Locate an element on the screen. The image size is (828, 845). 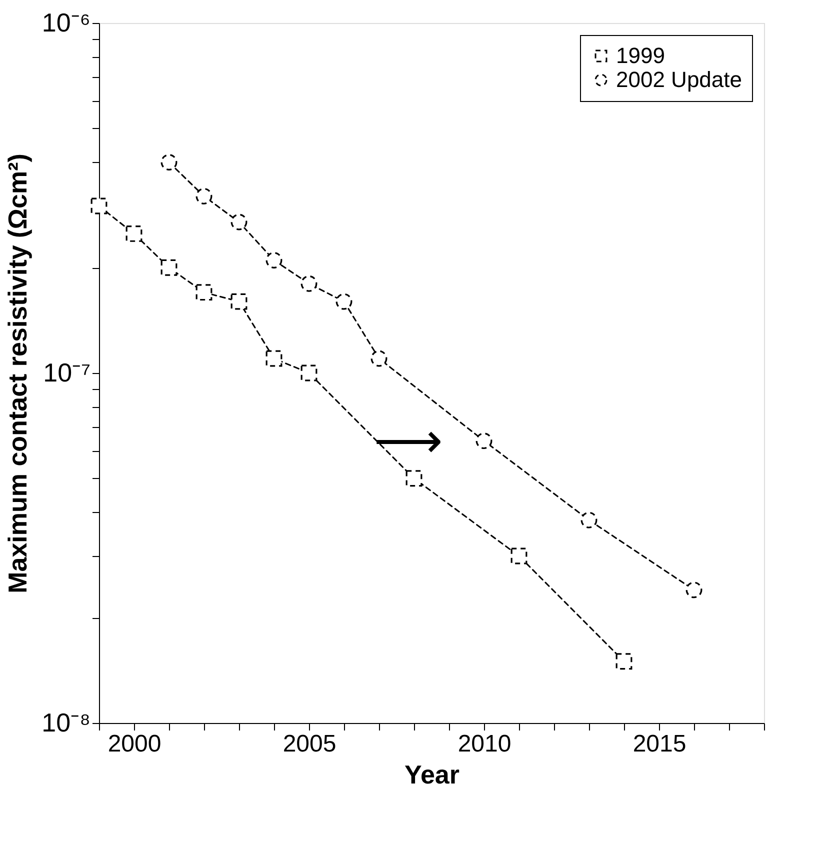
y-tick-label: 10⁻⁸ is located at coordinates (66, 723).